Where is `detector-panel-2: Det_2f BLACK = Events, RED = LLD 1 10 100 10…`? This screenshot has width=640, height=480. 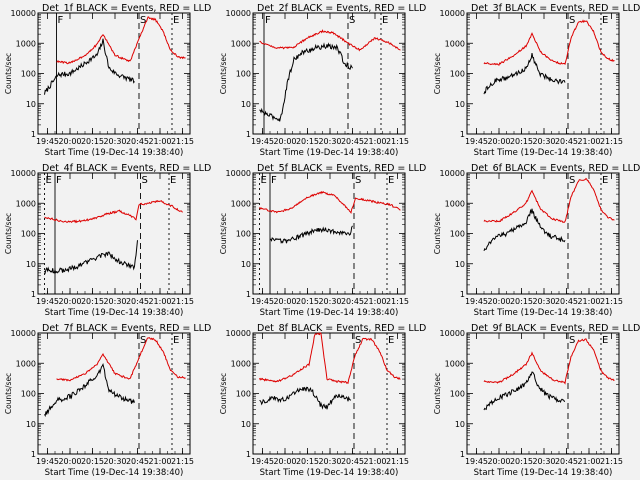 detector-panel-2: Det_2f BLACK = Events, RED = LLD 1 10 100 10… is located at coordinates (322, 80).